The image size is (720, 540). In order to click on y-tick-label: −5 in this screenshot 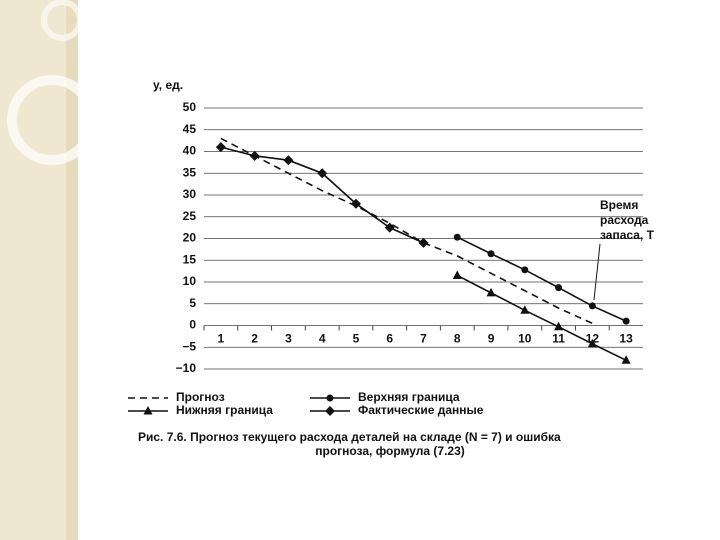, I will do `click(189, 346)`.